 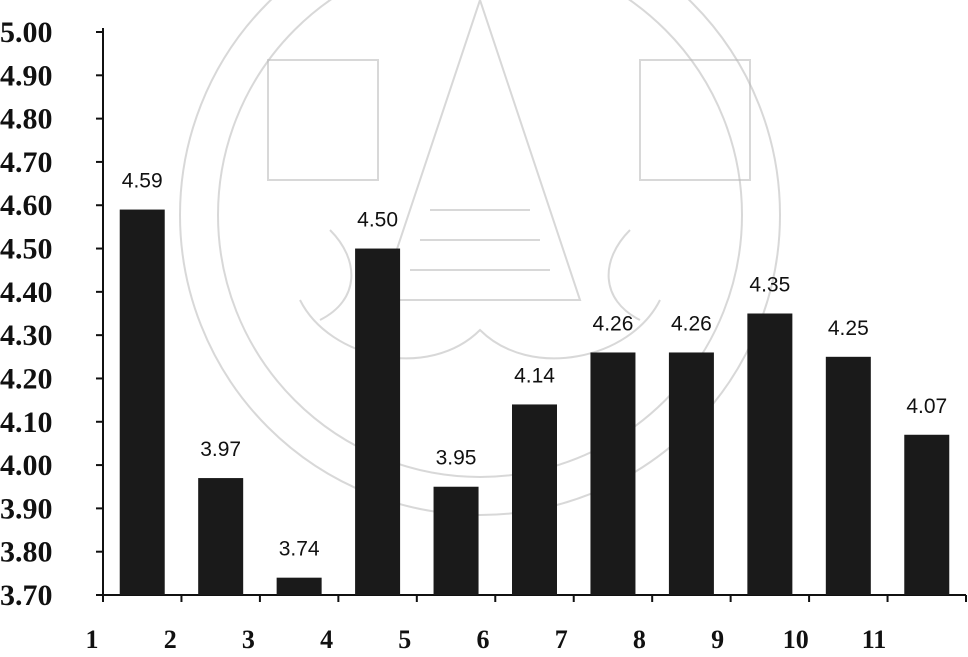 I want to click on x-tick-label: 2, so click(x=170, y=639).